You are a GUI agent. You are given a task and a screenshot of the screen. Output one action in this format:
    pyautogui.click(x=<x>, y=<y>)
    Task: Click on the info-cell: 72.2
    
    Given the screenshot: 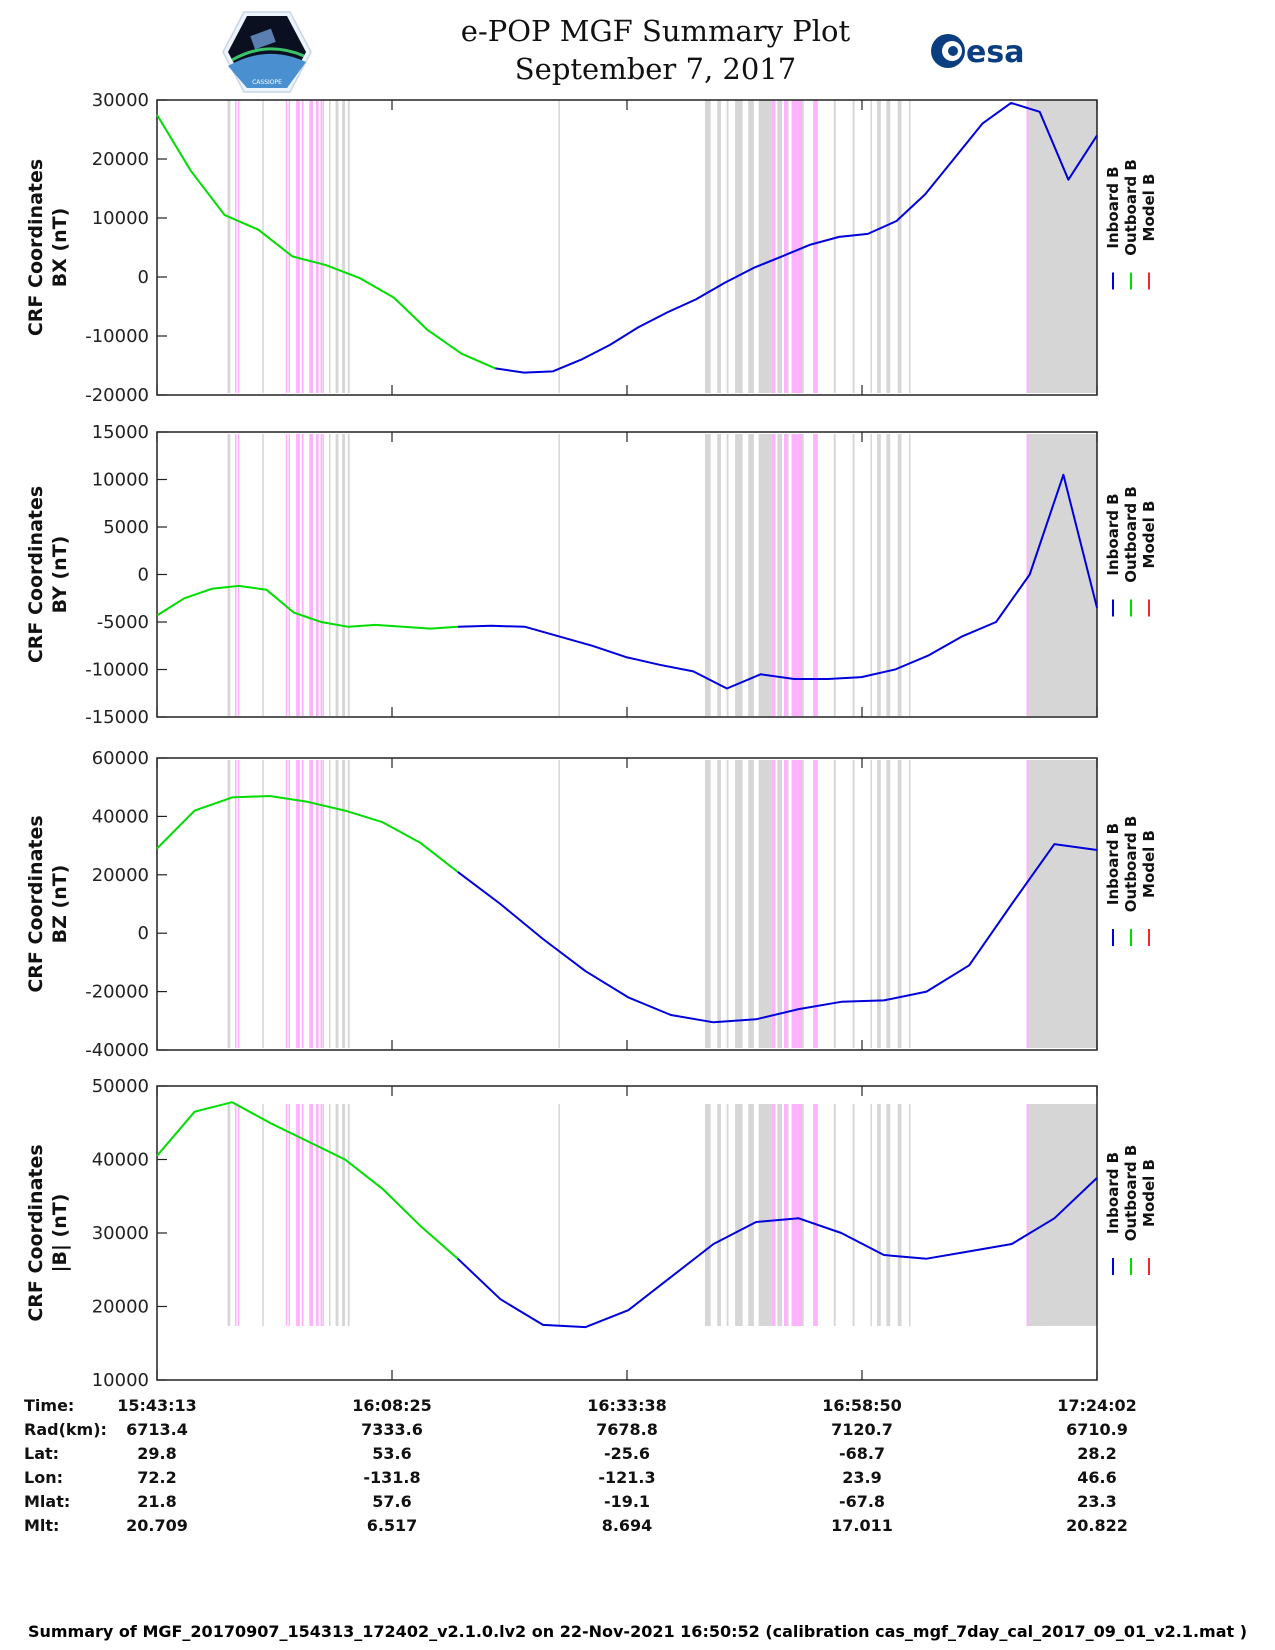 What is the action you would take?
    pyautogui.click(x=157, y=1477)
    